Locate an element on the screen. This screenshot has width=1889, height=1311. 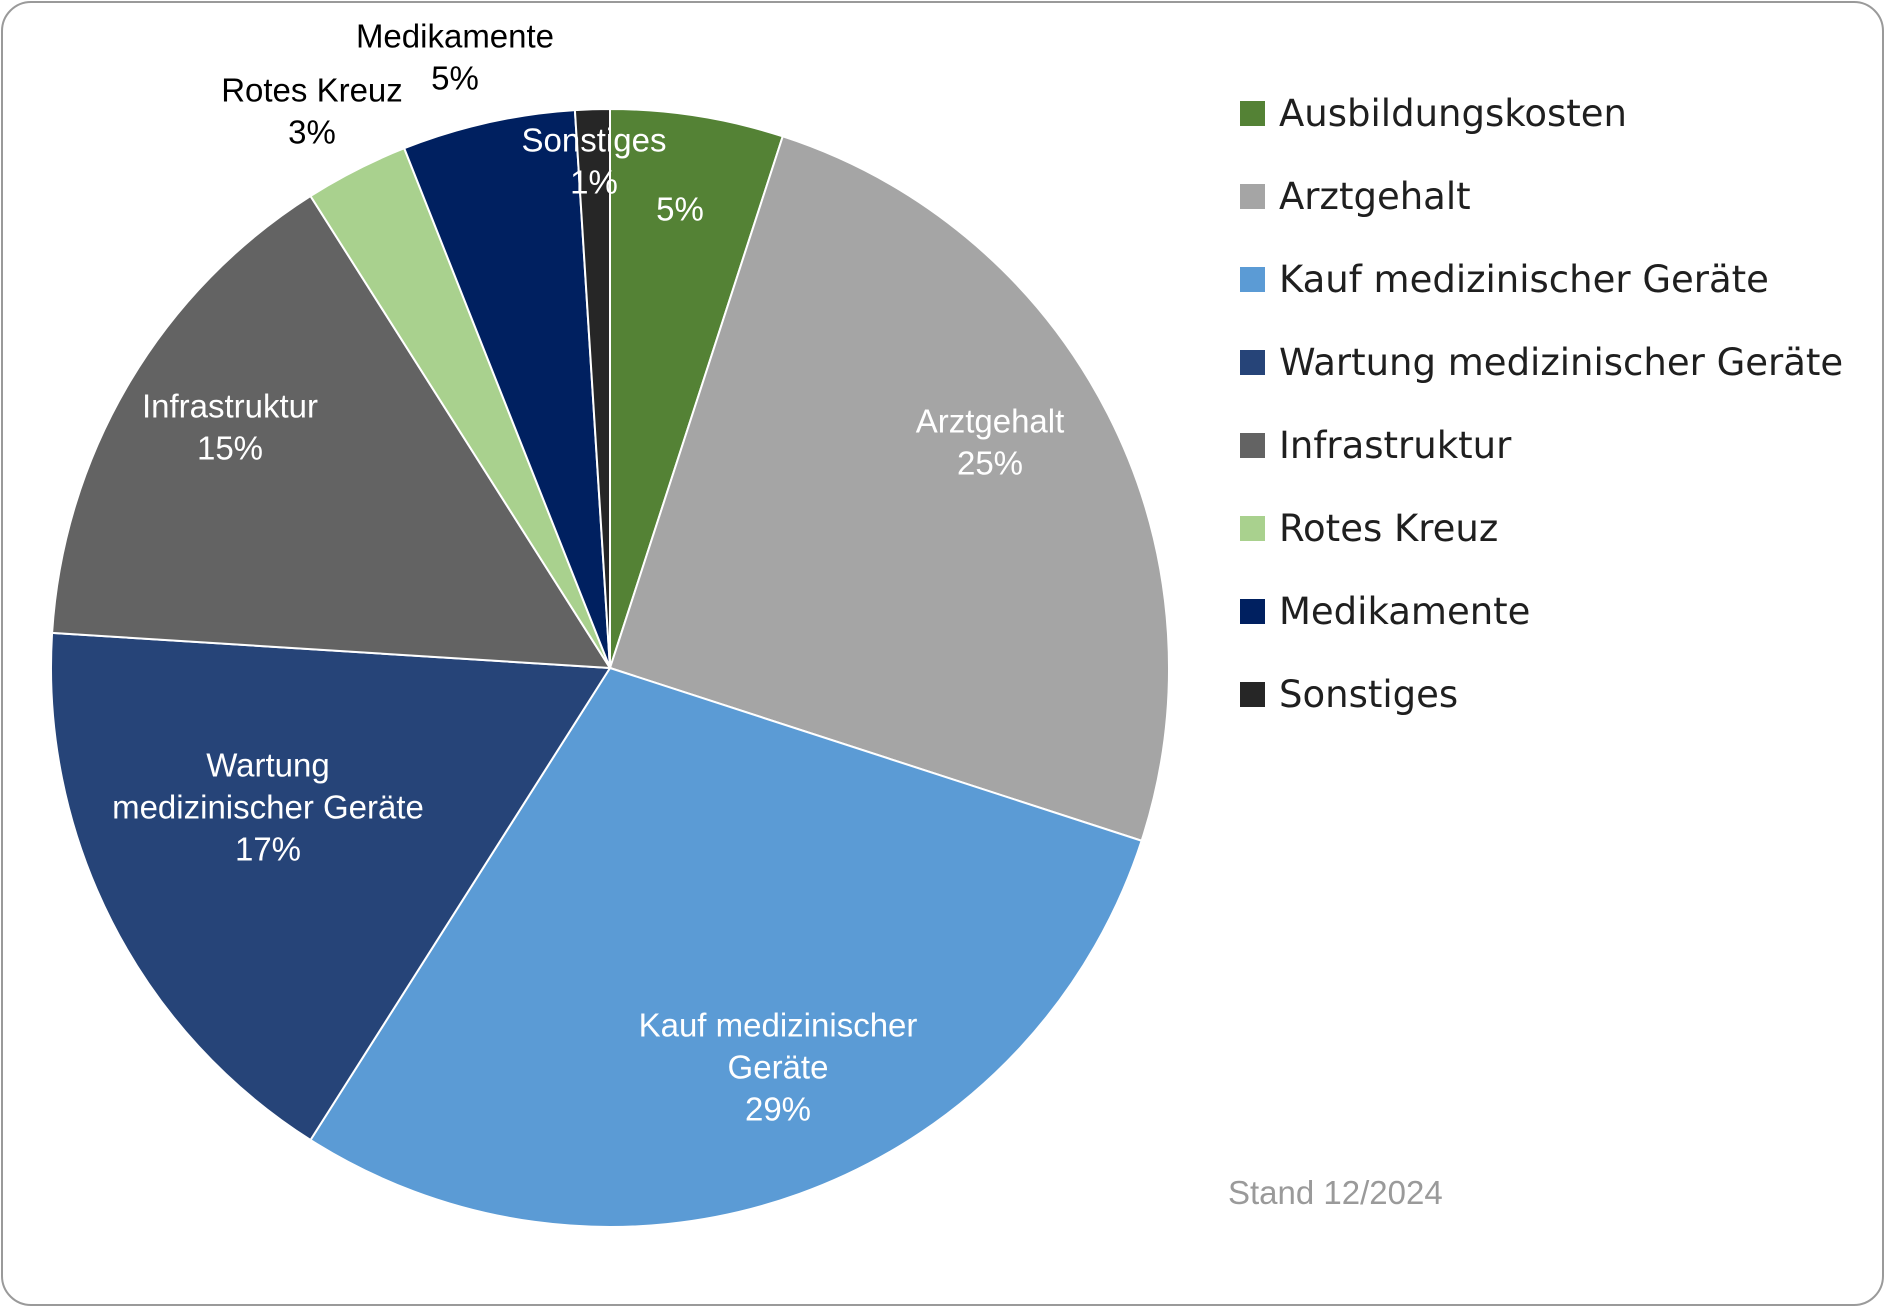
slice-name-label: Sonstiges is located at coordinates (594, 140).